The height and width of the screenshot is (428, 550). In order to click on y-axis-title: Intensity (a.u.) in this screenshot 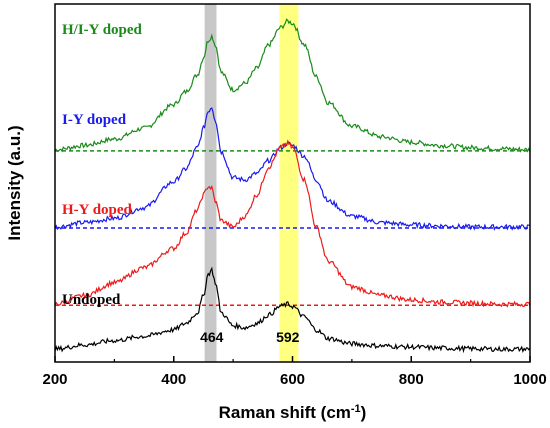, I will do `click(14, 182)`.